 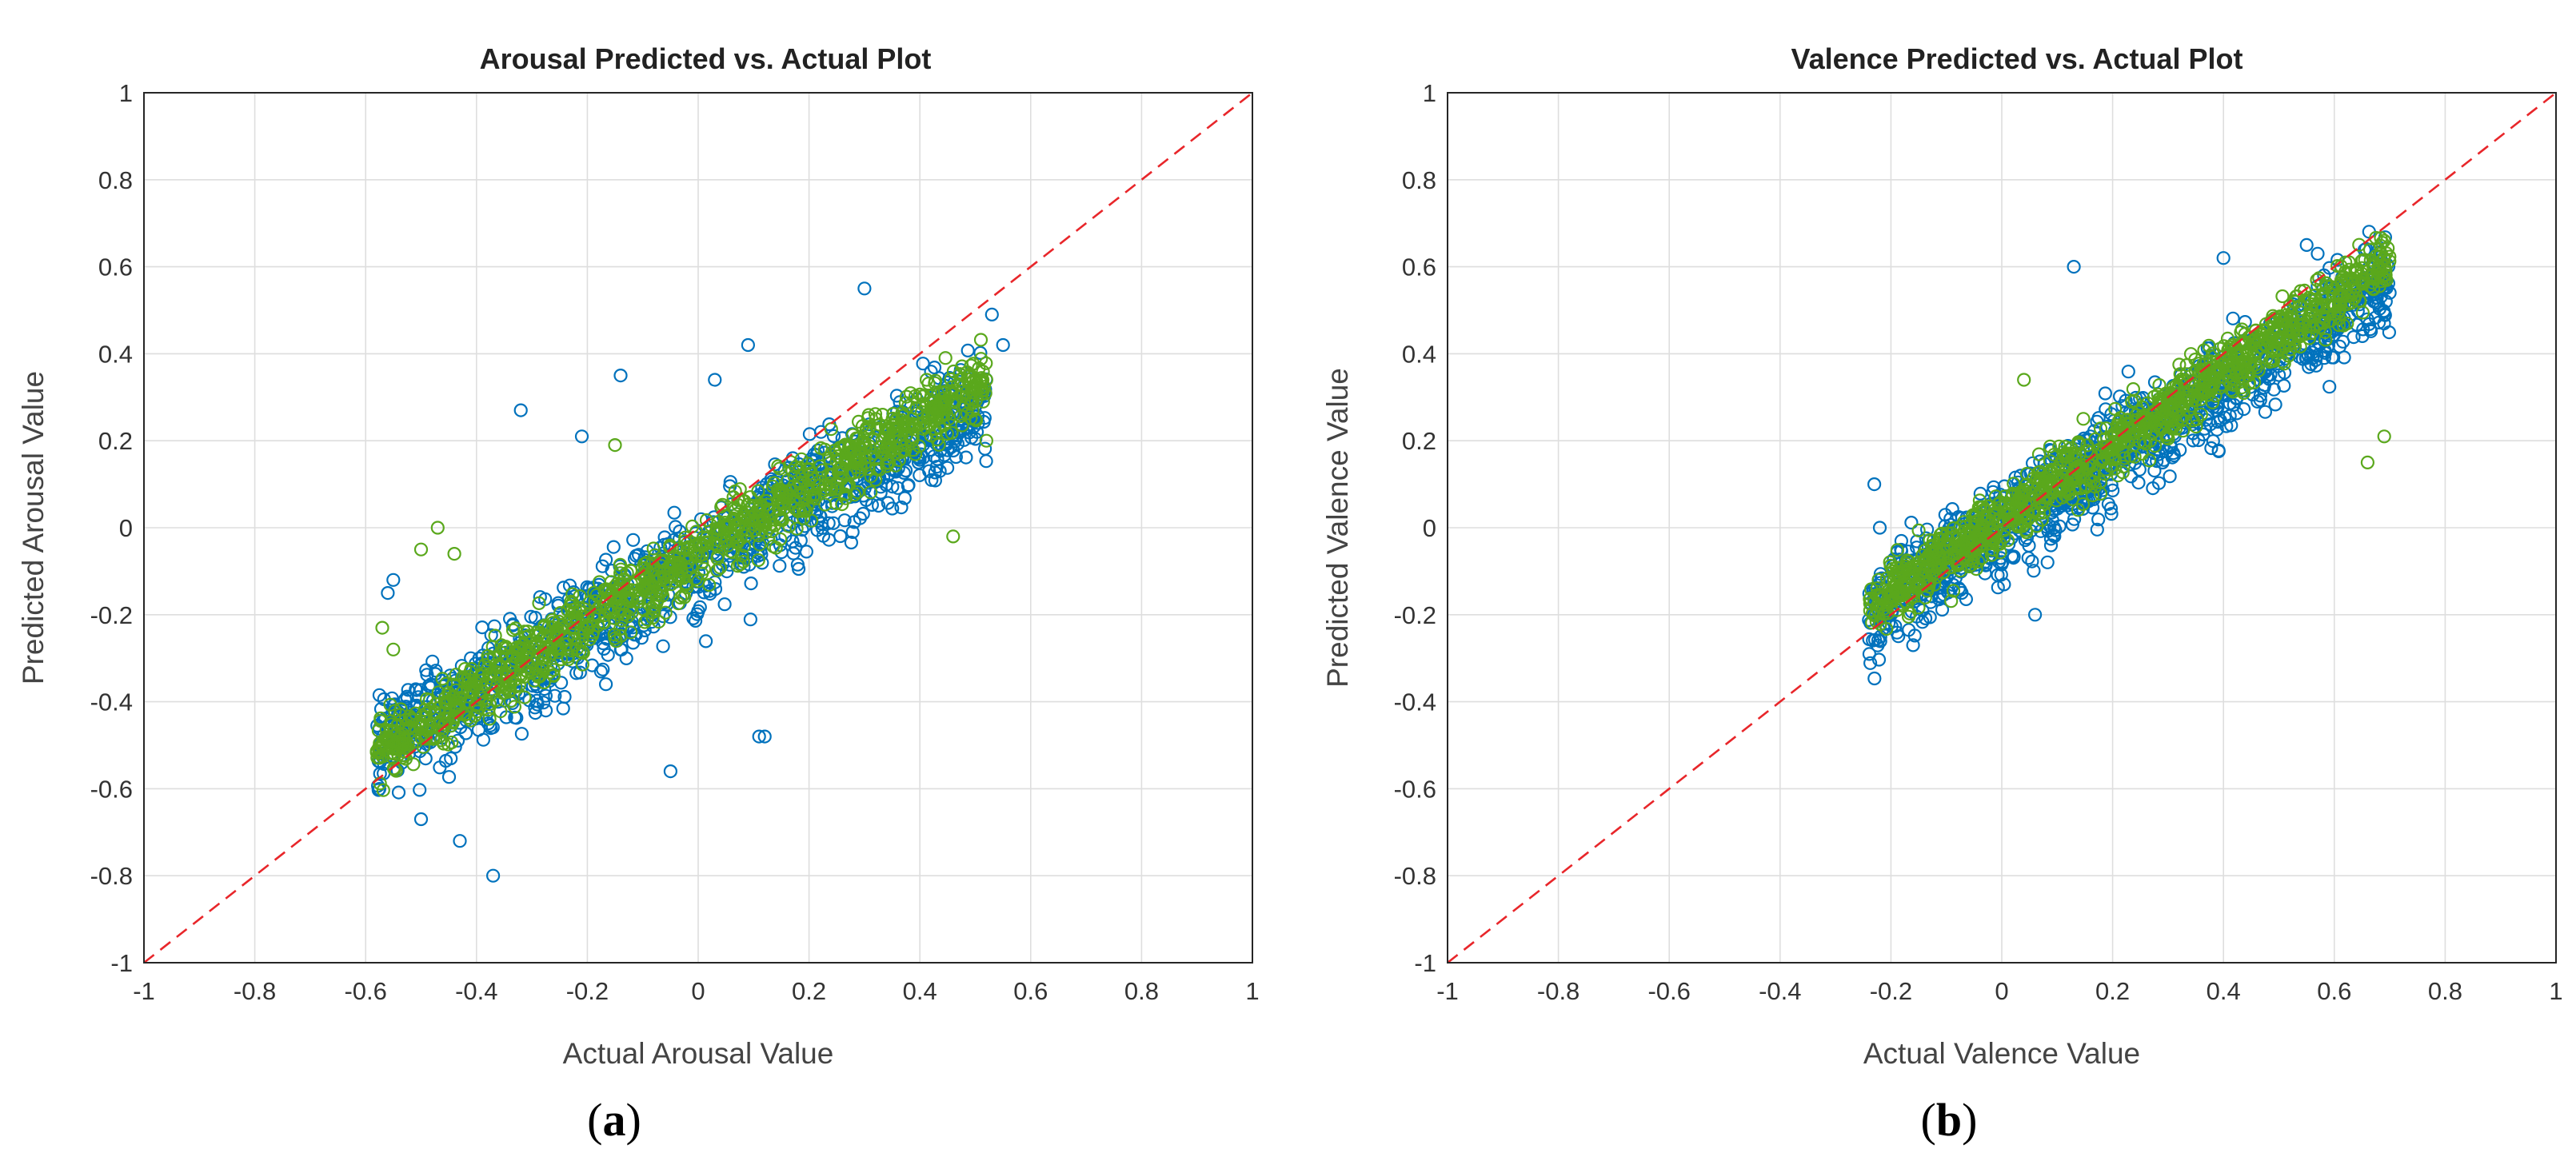 I want to click on panel-b-x-tick-0: -1, so click(x=1447, y=991).